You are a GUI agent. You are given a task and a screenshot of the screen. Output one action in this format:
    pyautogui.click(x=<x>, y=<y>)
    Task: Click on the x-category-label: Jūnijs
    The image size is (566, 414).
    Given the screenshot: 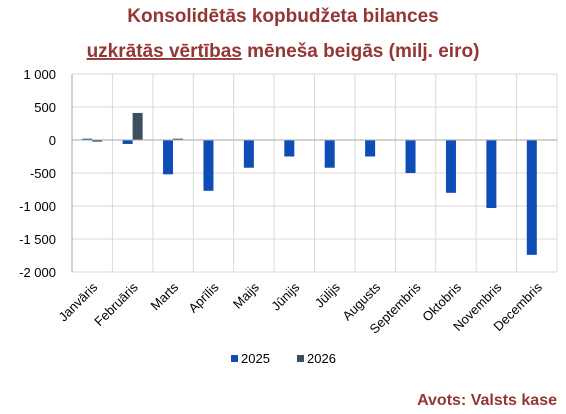 What is the action you would take?
    pyautogui.click(x=285, y=296)
    